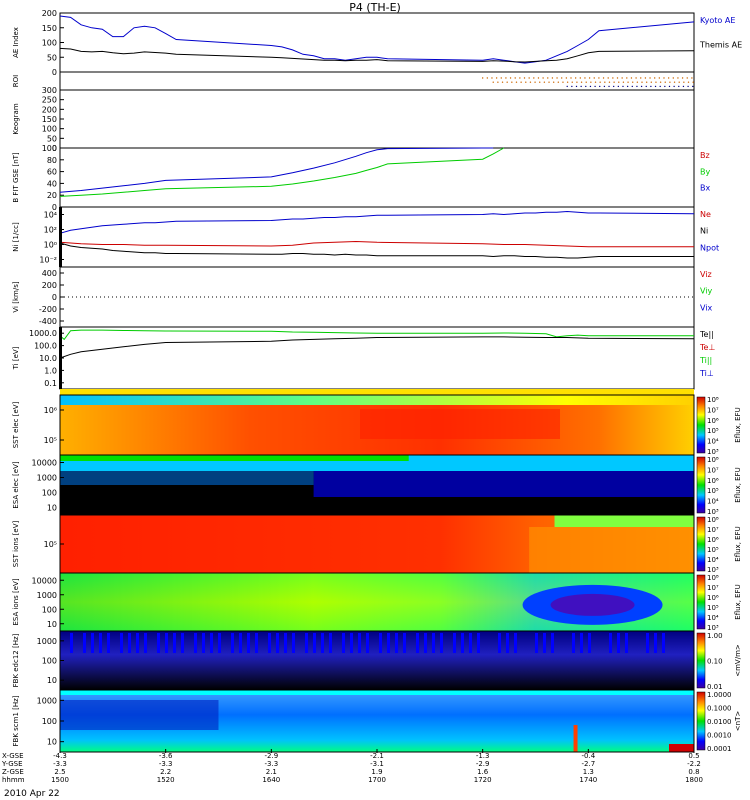 The height and width of the screenshot is (800, 750). Describe the element at coordinates (49, 609) in the screenshot. I see `ytick-label-esa-ions: 100` at that location.